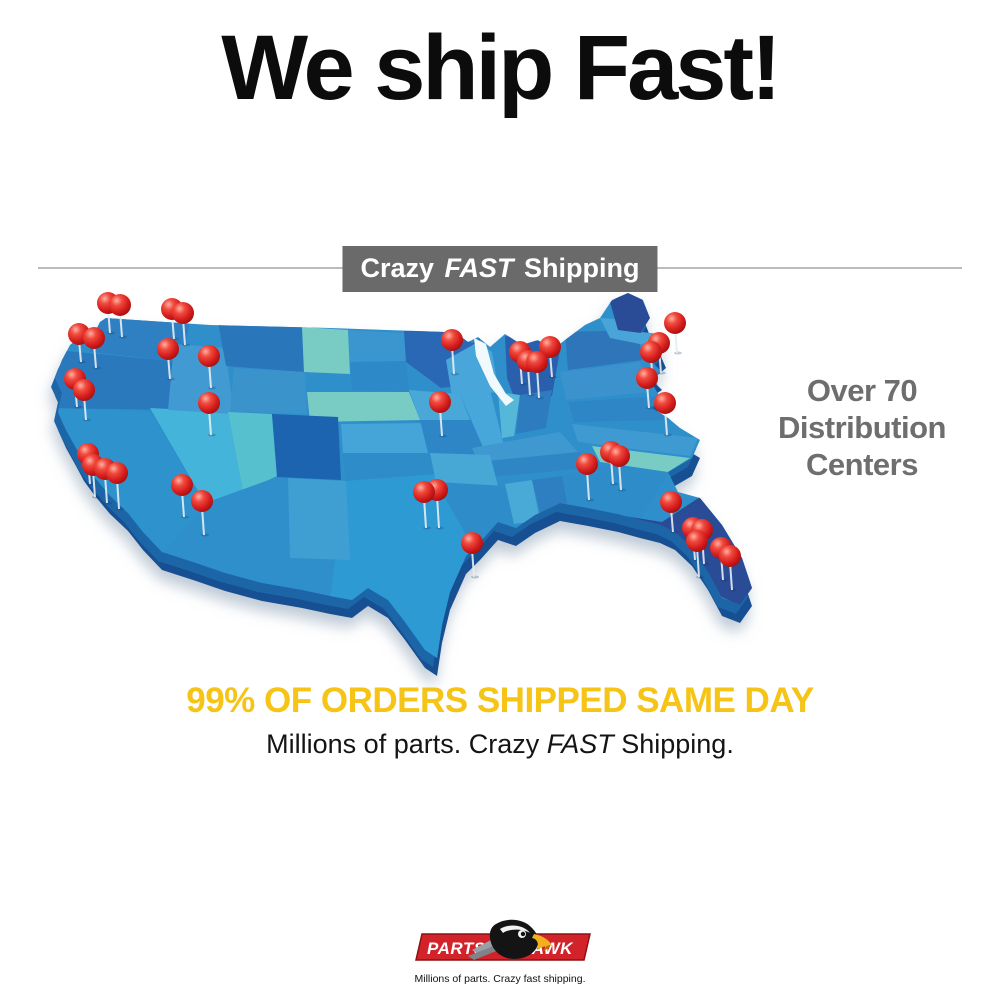  Describe the element at coordinates (406, 744) in the screenshot. I see `sub-prefix: Millions of parts. Crazy` at that location.